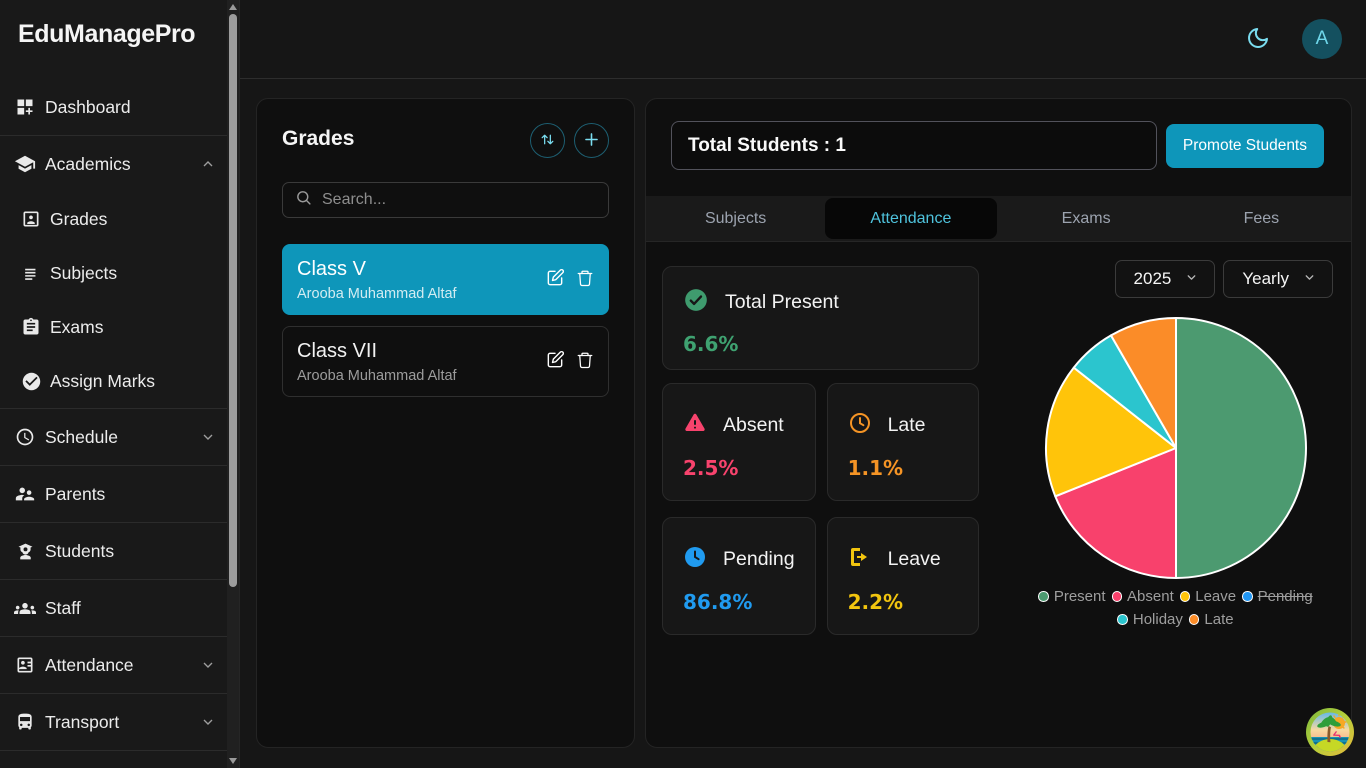  What do you see at coordinates (233, 761) in the screenshot?
I see `scrollbar-down-arrow-icon` at bounding box center [233, 761].